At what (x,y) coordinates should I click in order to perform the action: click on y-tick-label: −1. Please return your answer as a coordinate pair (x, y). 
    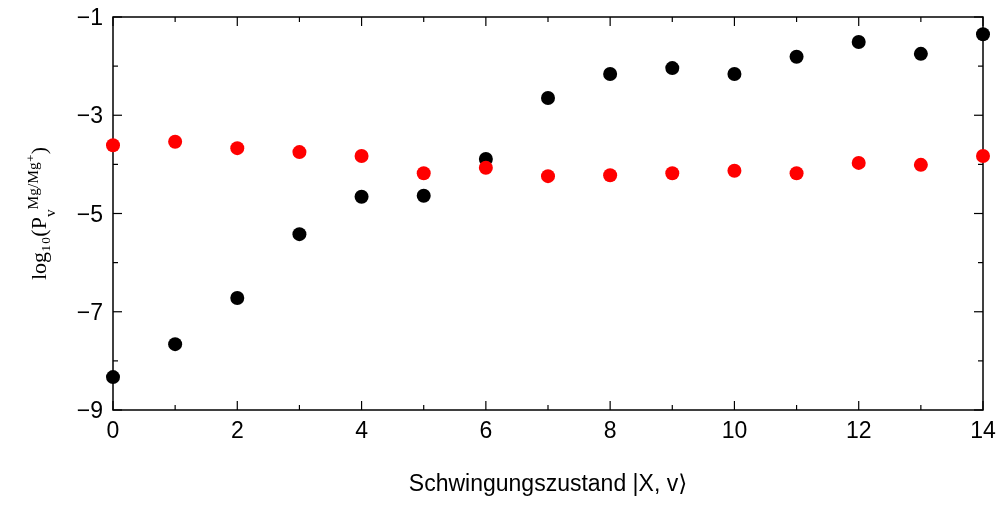
    Looking at the image, I should click on (89, 17).